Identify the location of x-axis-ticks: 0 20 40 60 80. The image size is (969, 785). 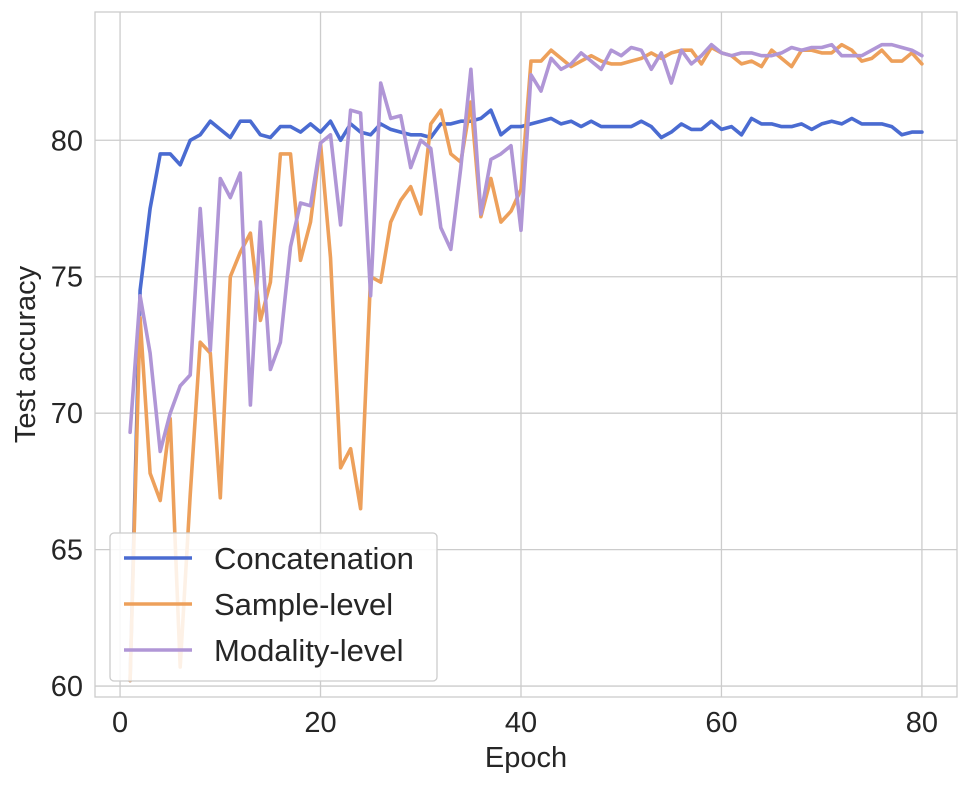
(525, 723).